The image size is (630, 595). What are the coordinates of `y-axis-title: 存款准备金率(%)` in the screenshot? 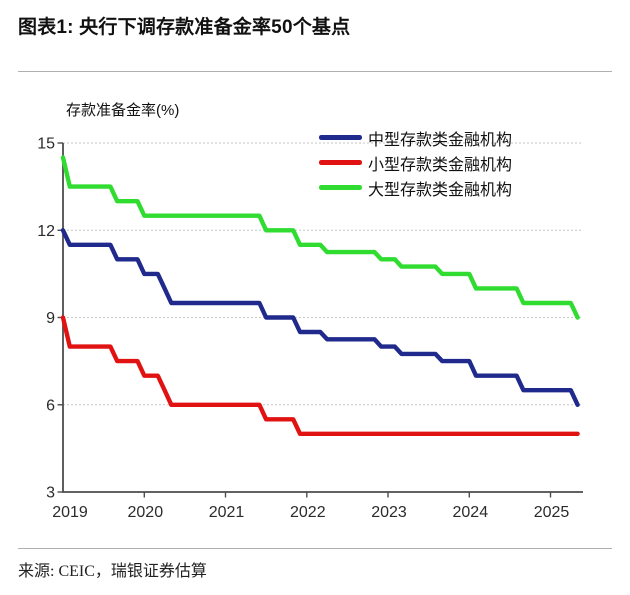 It's located at (123, 110).